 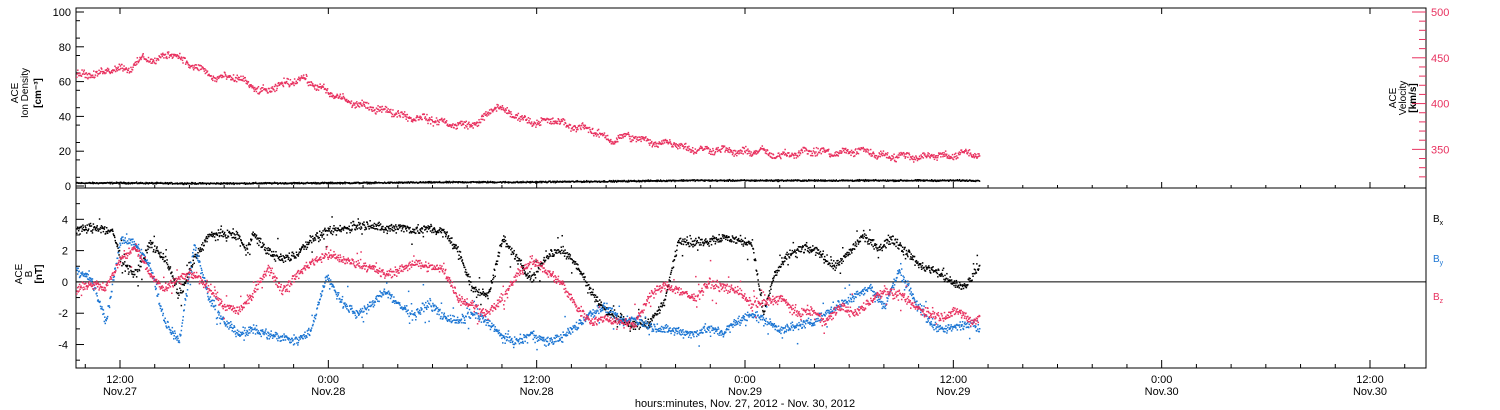 I want to click on density-tick-label: 60, so click(x=65, y=83).